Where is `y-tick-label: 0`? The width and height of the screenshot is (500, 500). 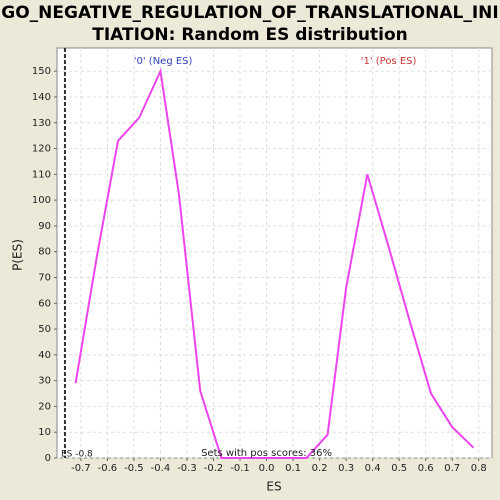
y-tick-label: 0 is located at coordinates (48, 458).